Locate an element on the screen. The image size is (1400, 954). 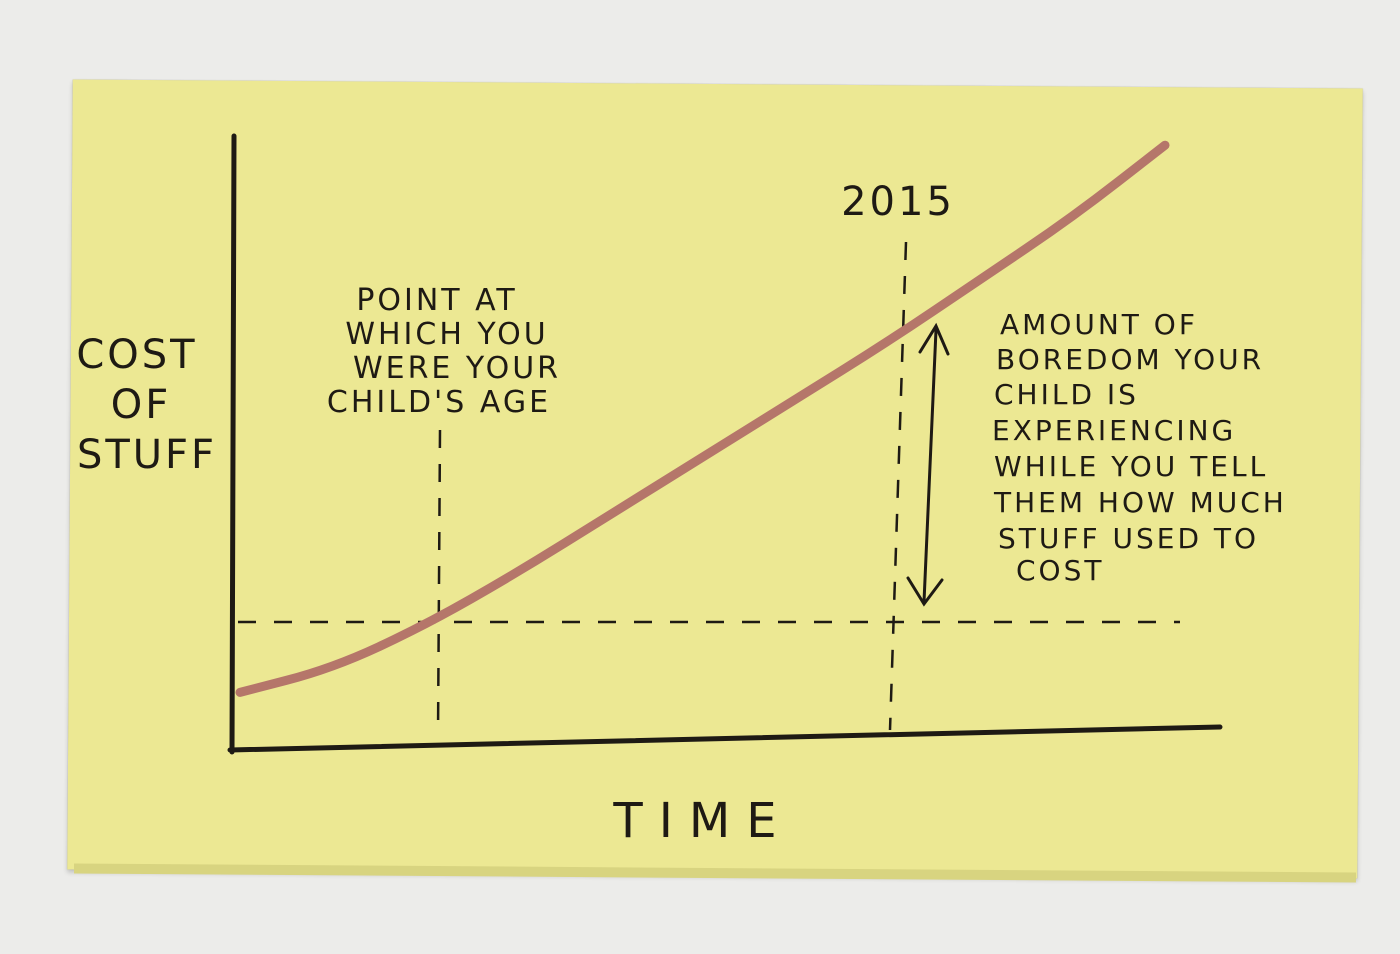
year-marker-label: 2015 is located at coordinates (898, 202).